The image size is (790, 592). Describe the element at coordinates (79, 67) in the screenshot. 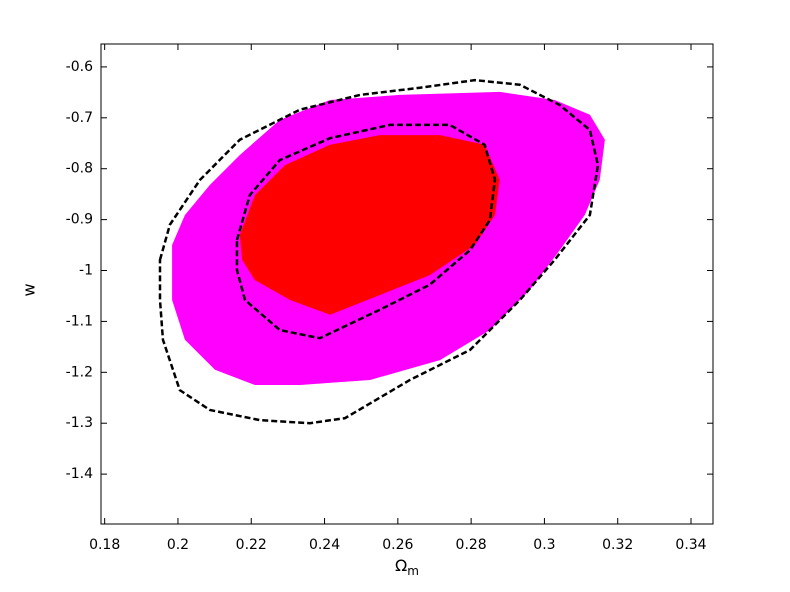

I see `y-tick-label: -0.6` at that location.